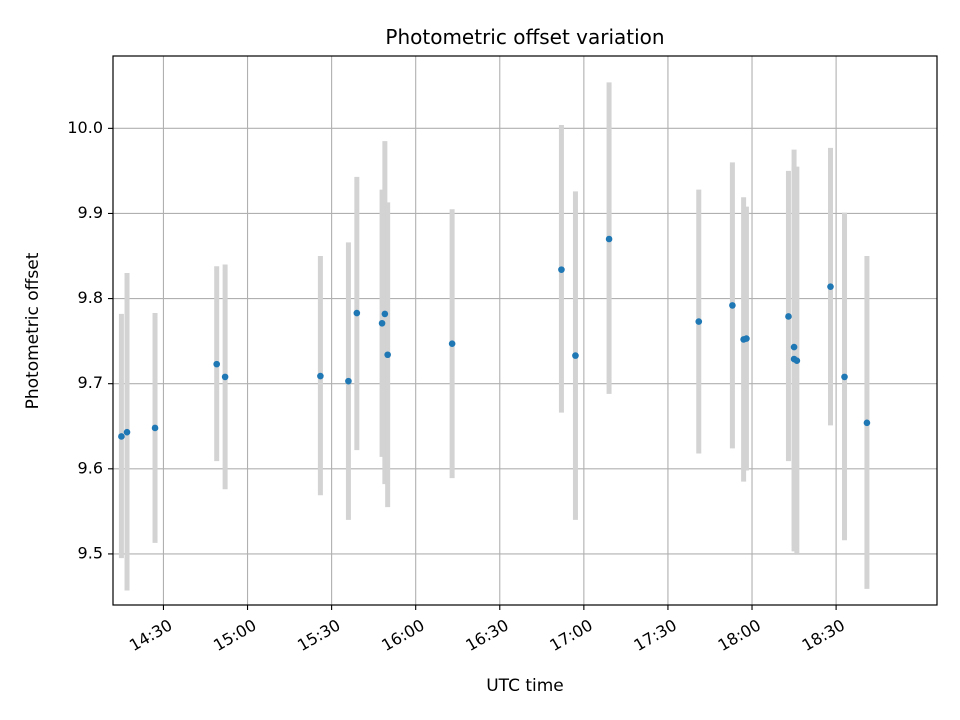  What do you see at coordinates (90, 382) in the screenshot?
I see `y-tick-label: 9.7` at bounding box center [90, 382].